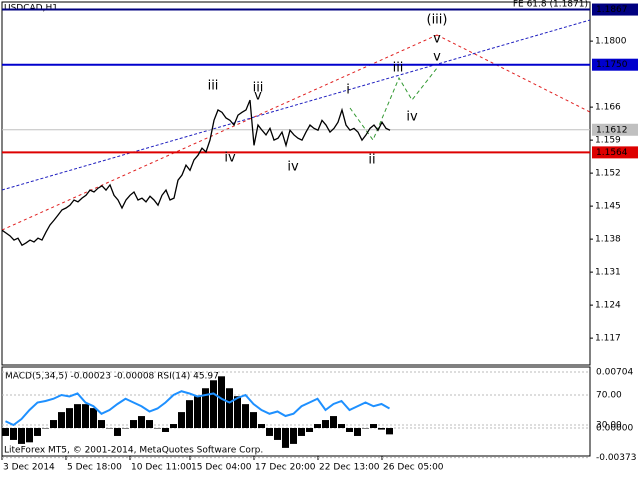 The height and width of the screenshot is (480, 640). I want to click on x-tick-label: 17 Dec 20:00, so click(285, 468).